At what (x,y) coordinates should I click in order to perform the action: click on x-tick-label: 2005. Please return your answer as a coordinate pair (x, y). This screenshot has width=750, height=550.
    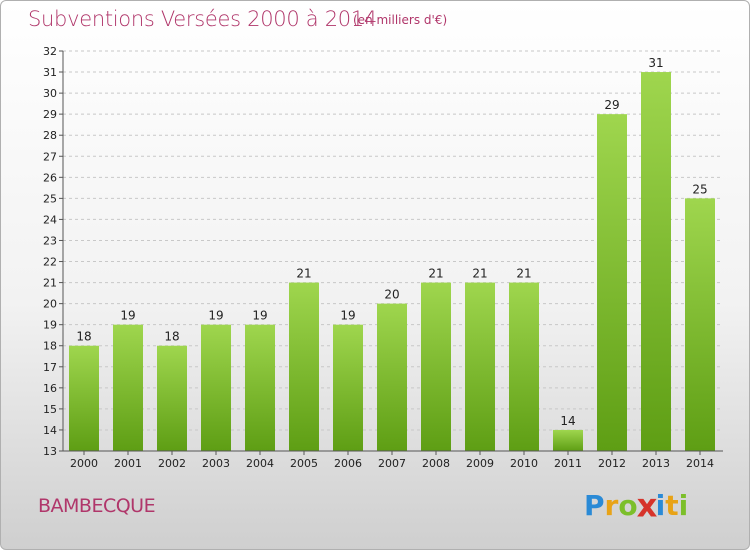
    Looking at the image, I should click on (304, 463).